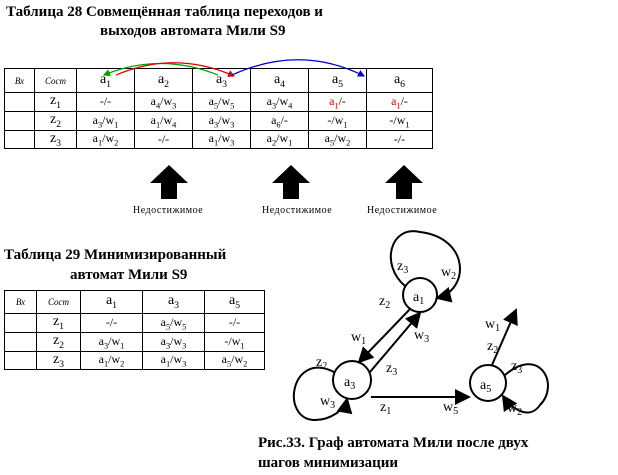  I want to click on table28-state-a1: a1, so click(105, 80).